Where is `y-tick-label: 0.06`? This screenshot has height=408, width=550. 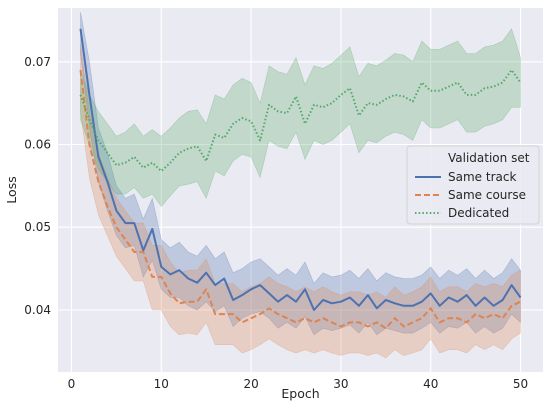 y-tick-label: 0.06 is located at coordinates (37, 145).